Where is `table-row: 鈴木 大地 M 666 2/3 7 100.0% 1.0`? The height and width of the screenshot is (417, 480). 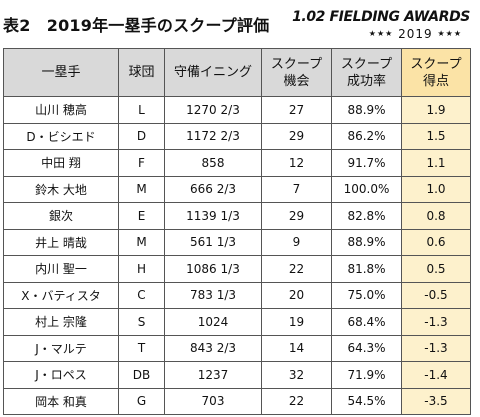
table-row: 鈴木 大地 M 666 2/3 7 100.0% 1.0 is located at coordinates (237, 189).